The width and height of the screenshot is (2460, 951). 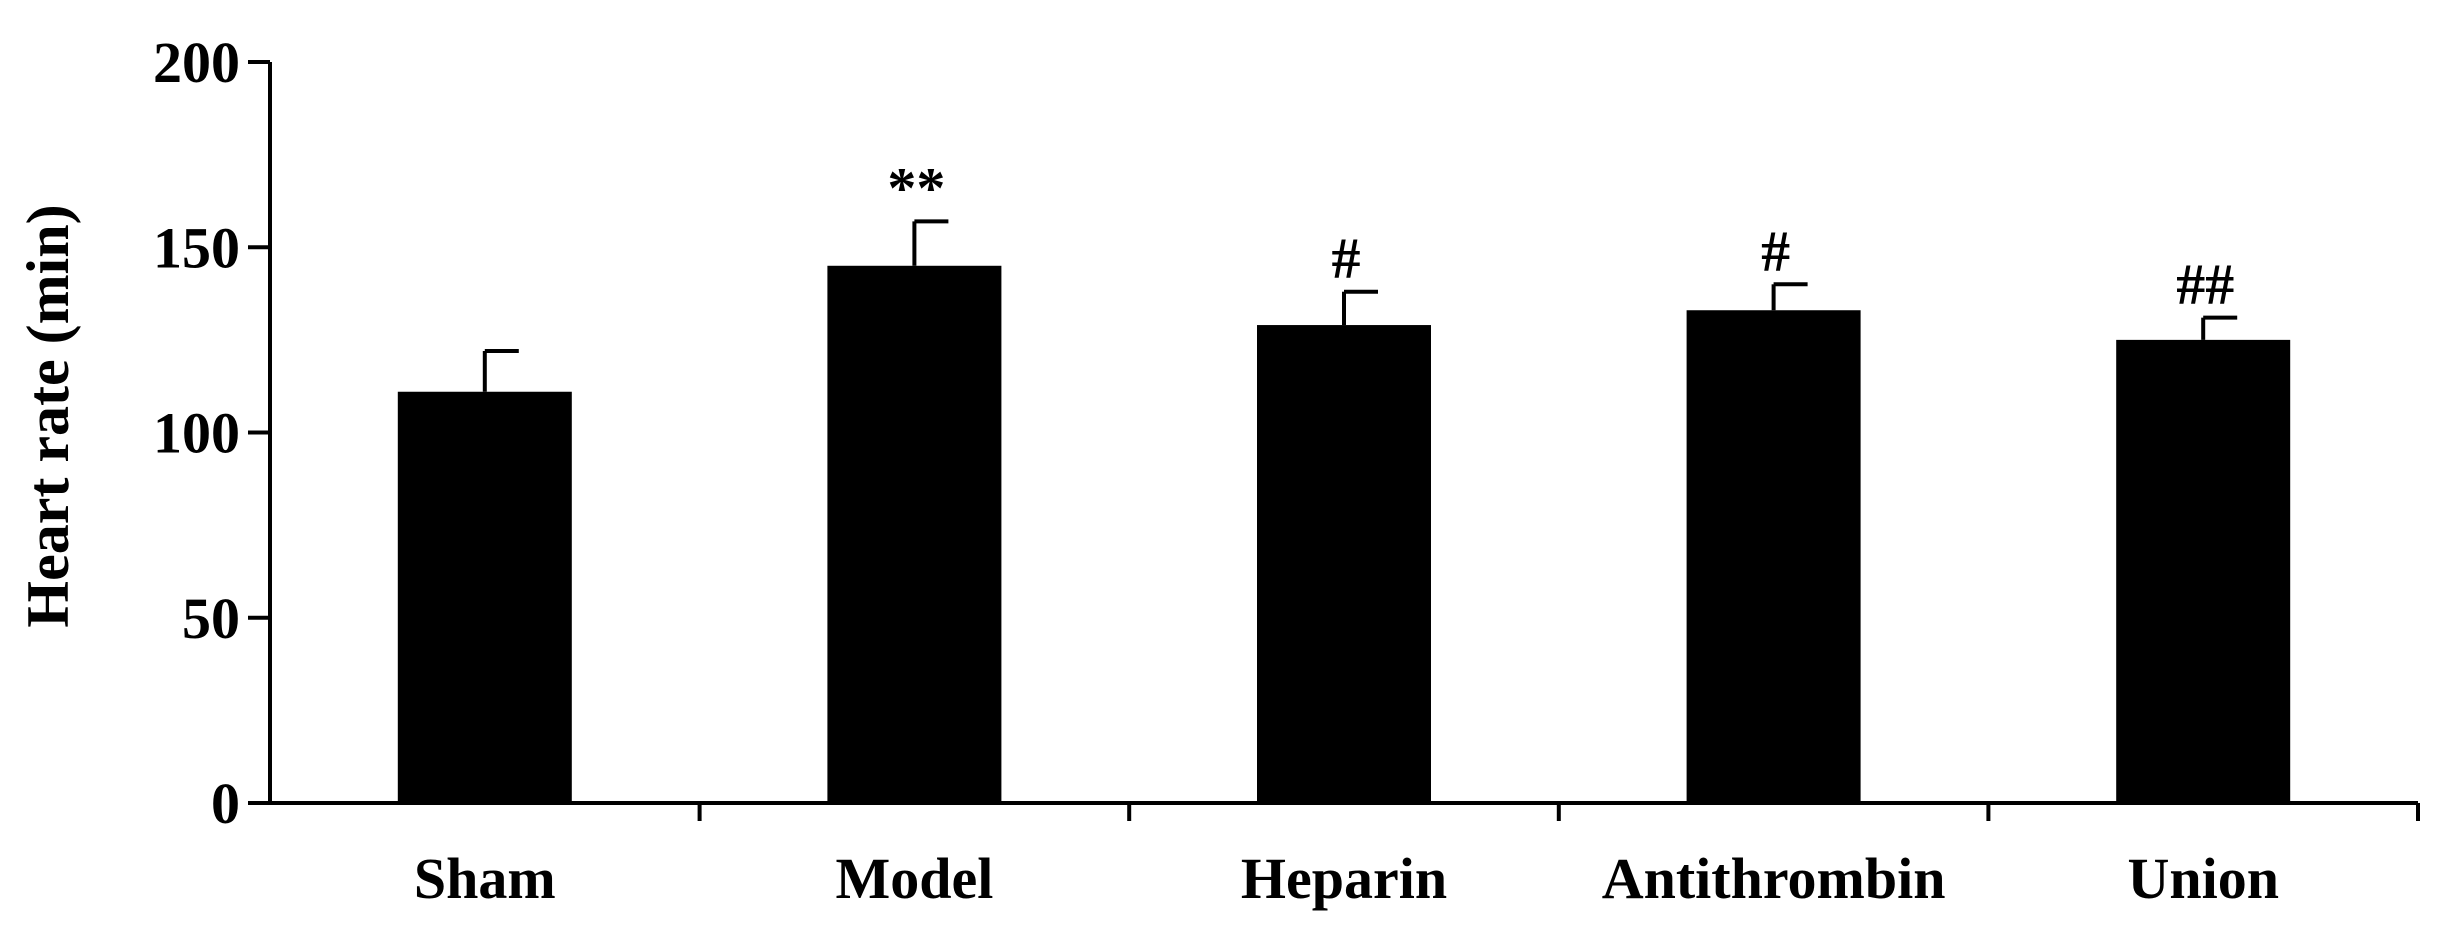 I want to click on y-tick-label: 200, so click(x=196, y=62).